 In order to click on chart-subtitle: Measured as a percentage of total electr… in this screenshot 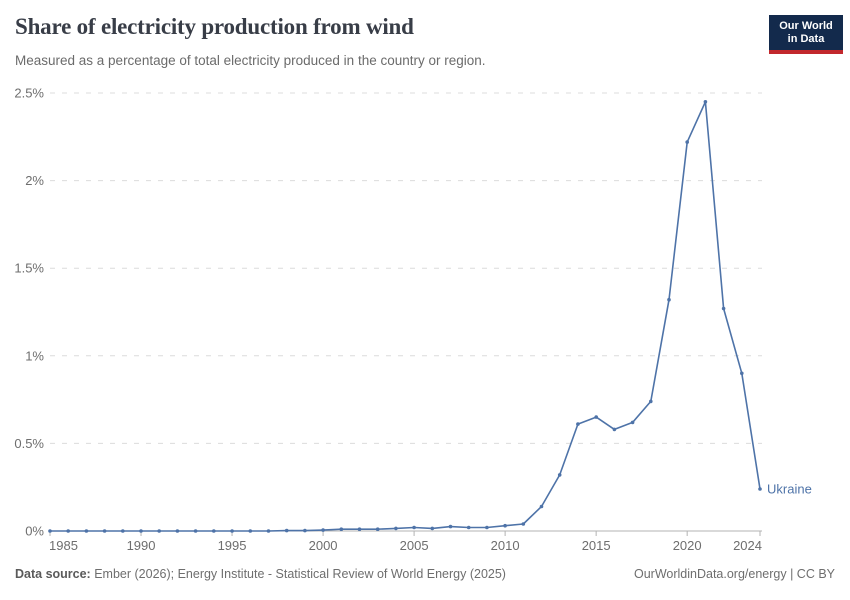, I will do `click(250, 60)`.